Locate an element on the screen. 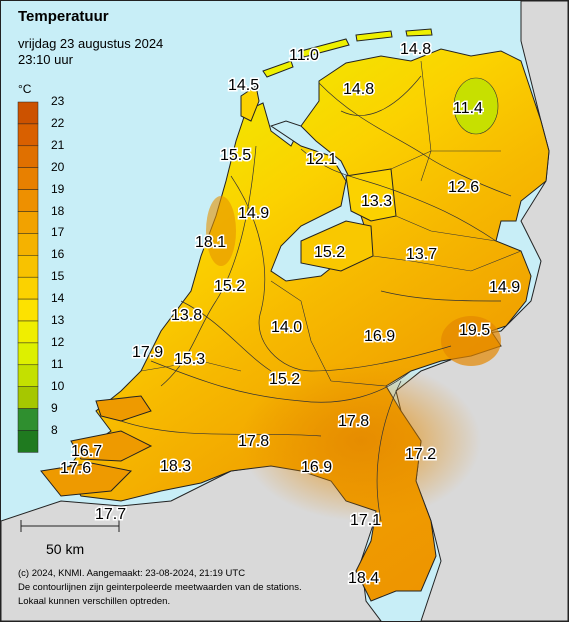 This screenshot has height=622, width=569. texel-island is located at coordinates (250, 103).